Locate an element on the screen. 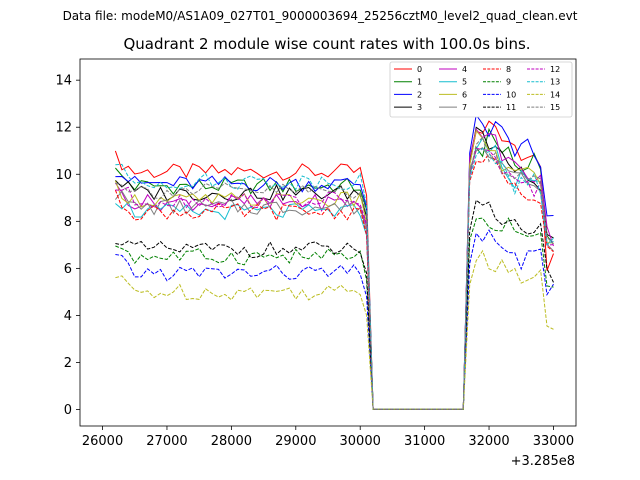 This screenshot has height=480, width=640. y-tick-label: 10 is located at coordinates (63, 175).